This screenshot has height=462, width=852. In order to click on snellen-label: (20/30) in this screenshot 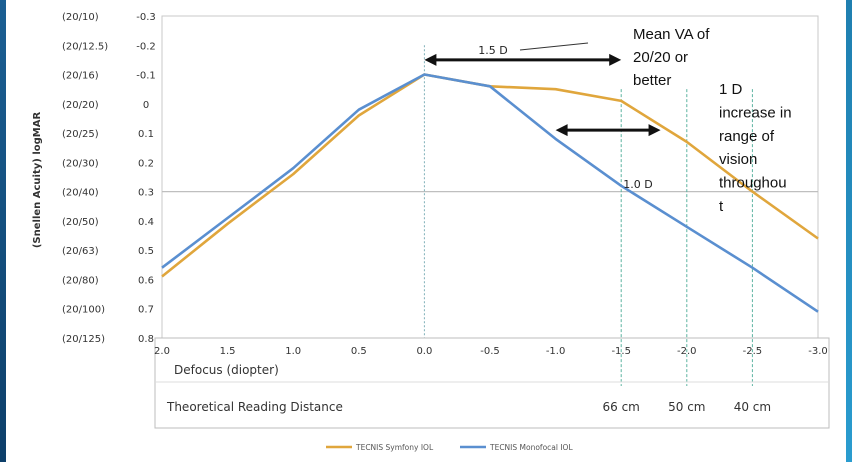, I will do `click(80, 163)`.